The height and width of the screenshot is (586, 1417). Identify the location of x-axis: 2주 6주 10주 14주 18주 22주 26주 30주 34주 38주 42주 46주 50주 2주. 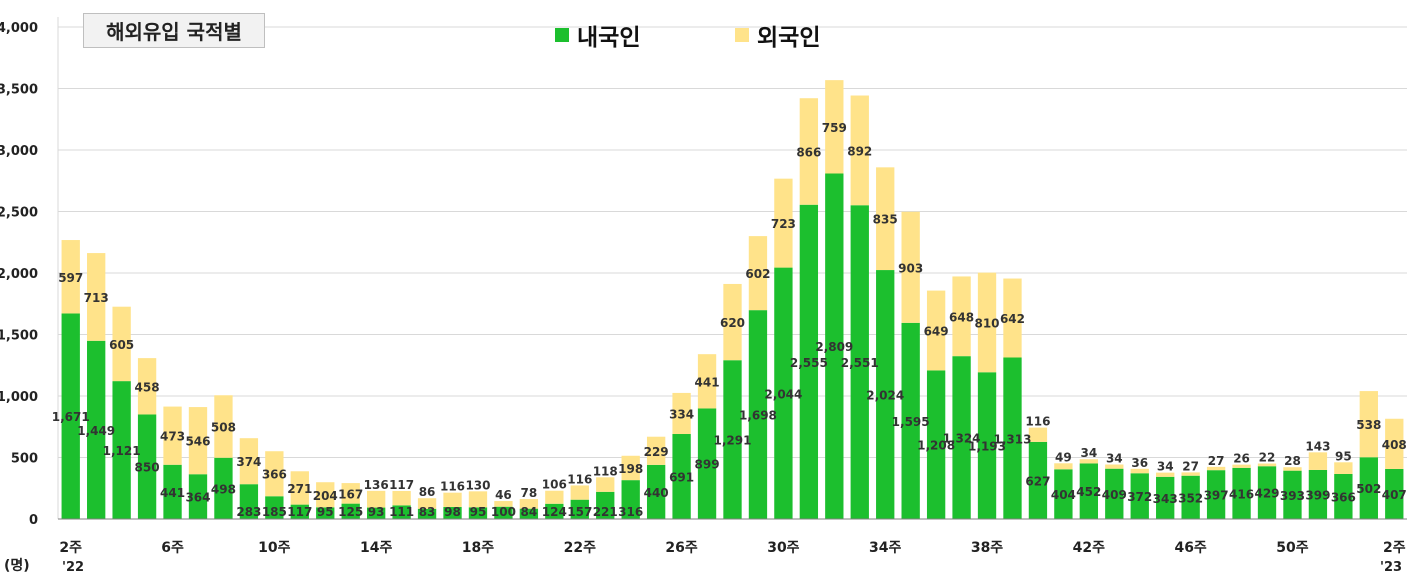
(732, 537).